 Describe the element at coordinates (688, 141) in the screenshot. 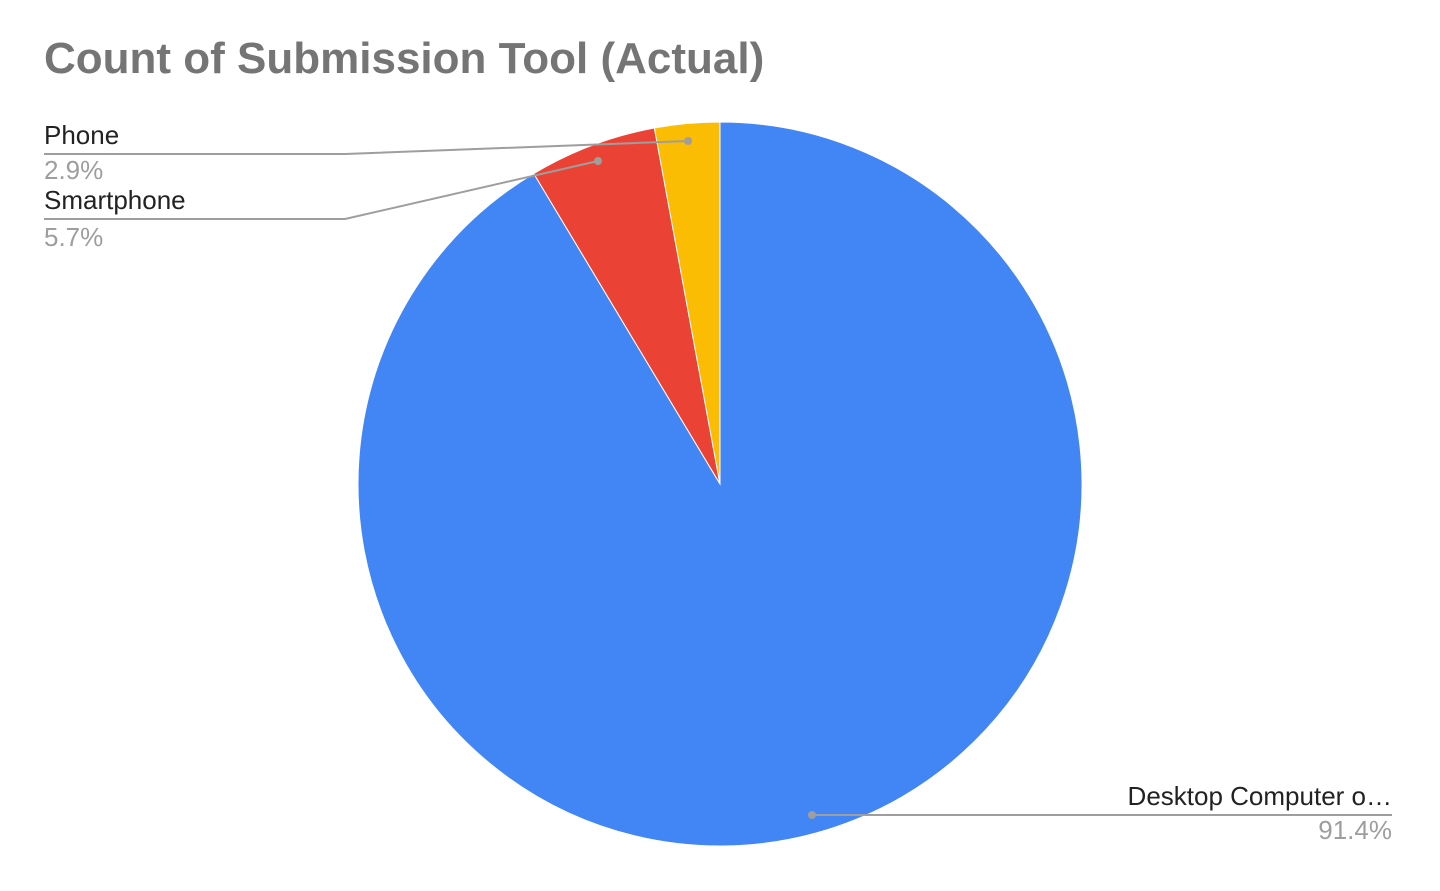

I see `leader-dot-phone` at that location.